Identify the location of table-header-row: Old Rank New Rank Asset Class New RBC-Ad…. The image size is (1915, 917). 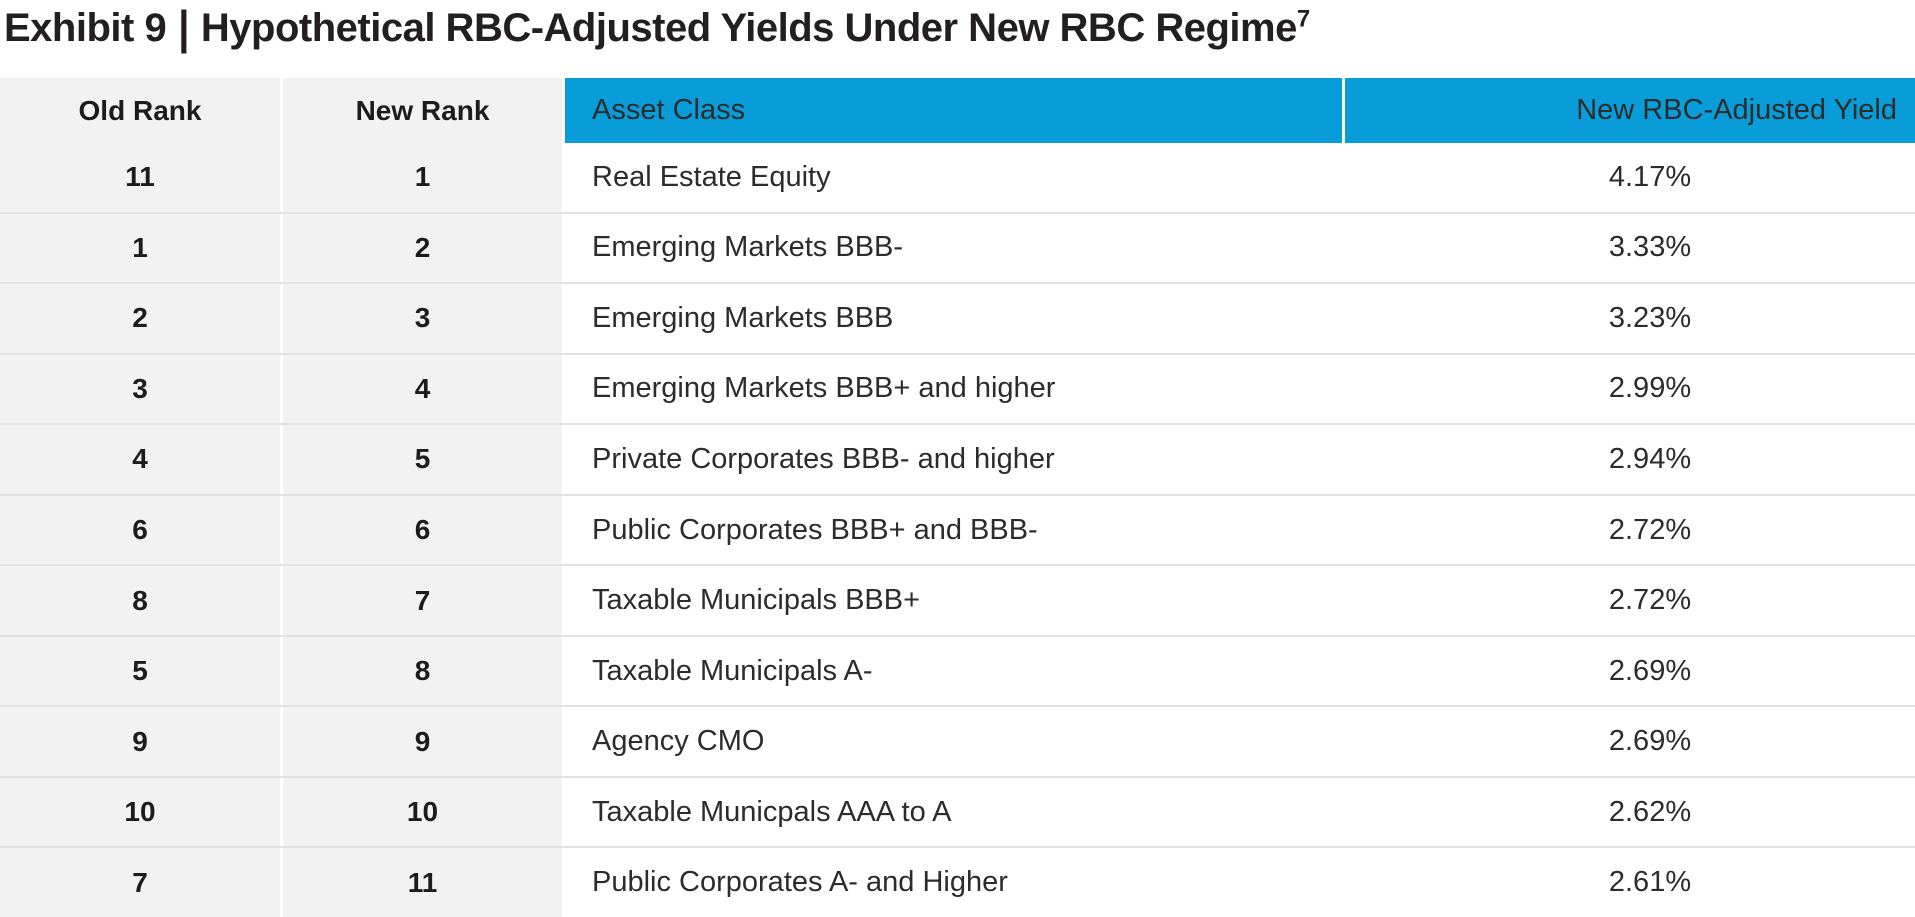
(957, 110).